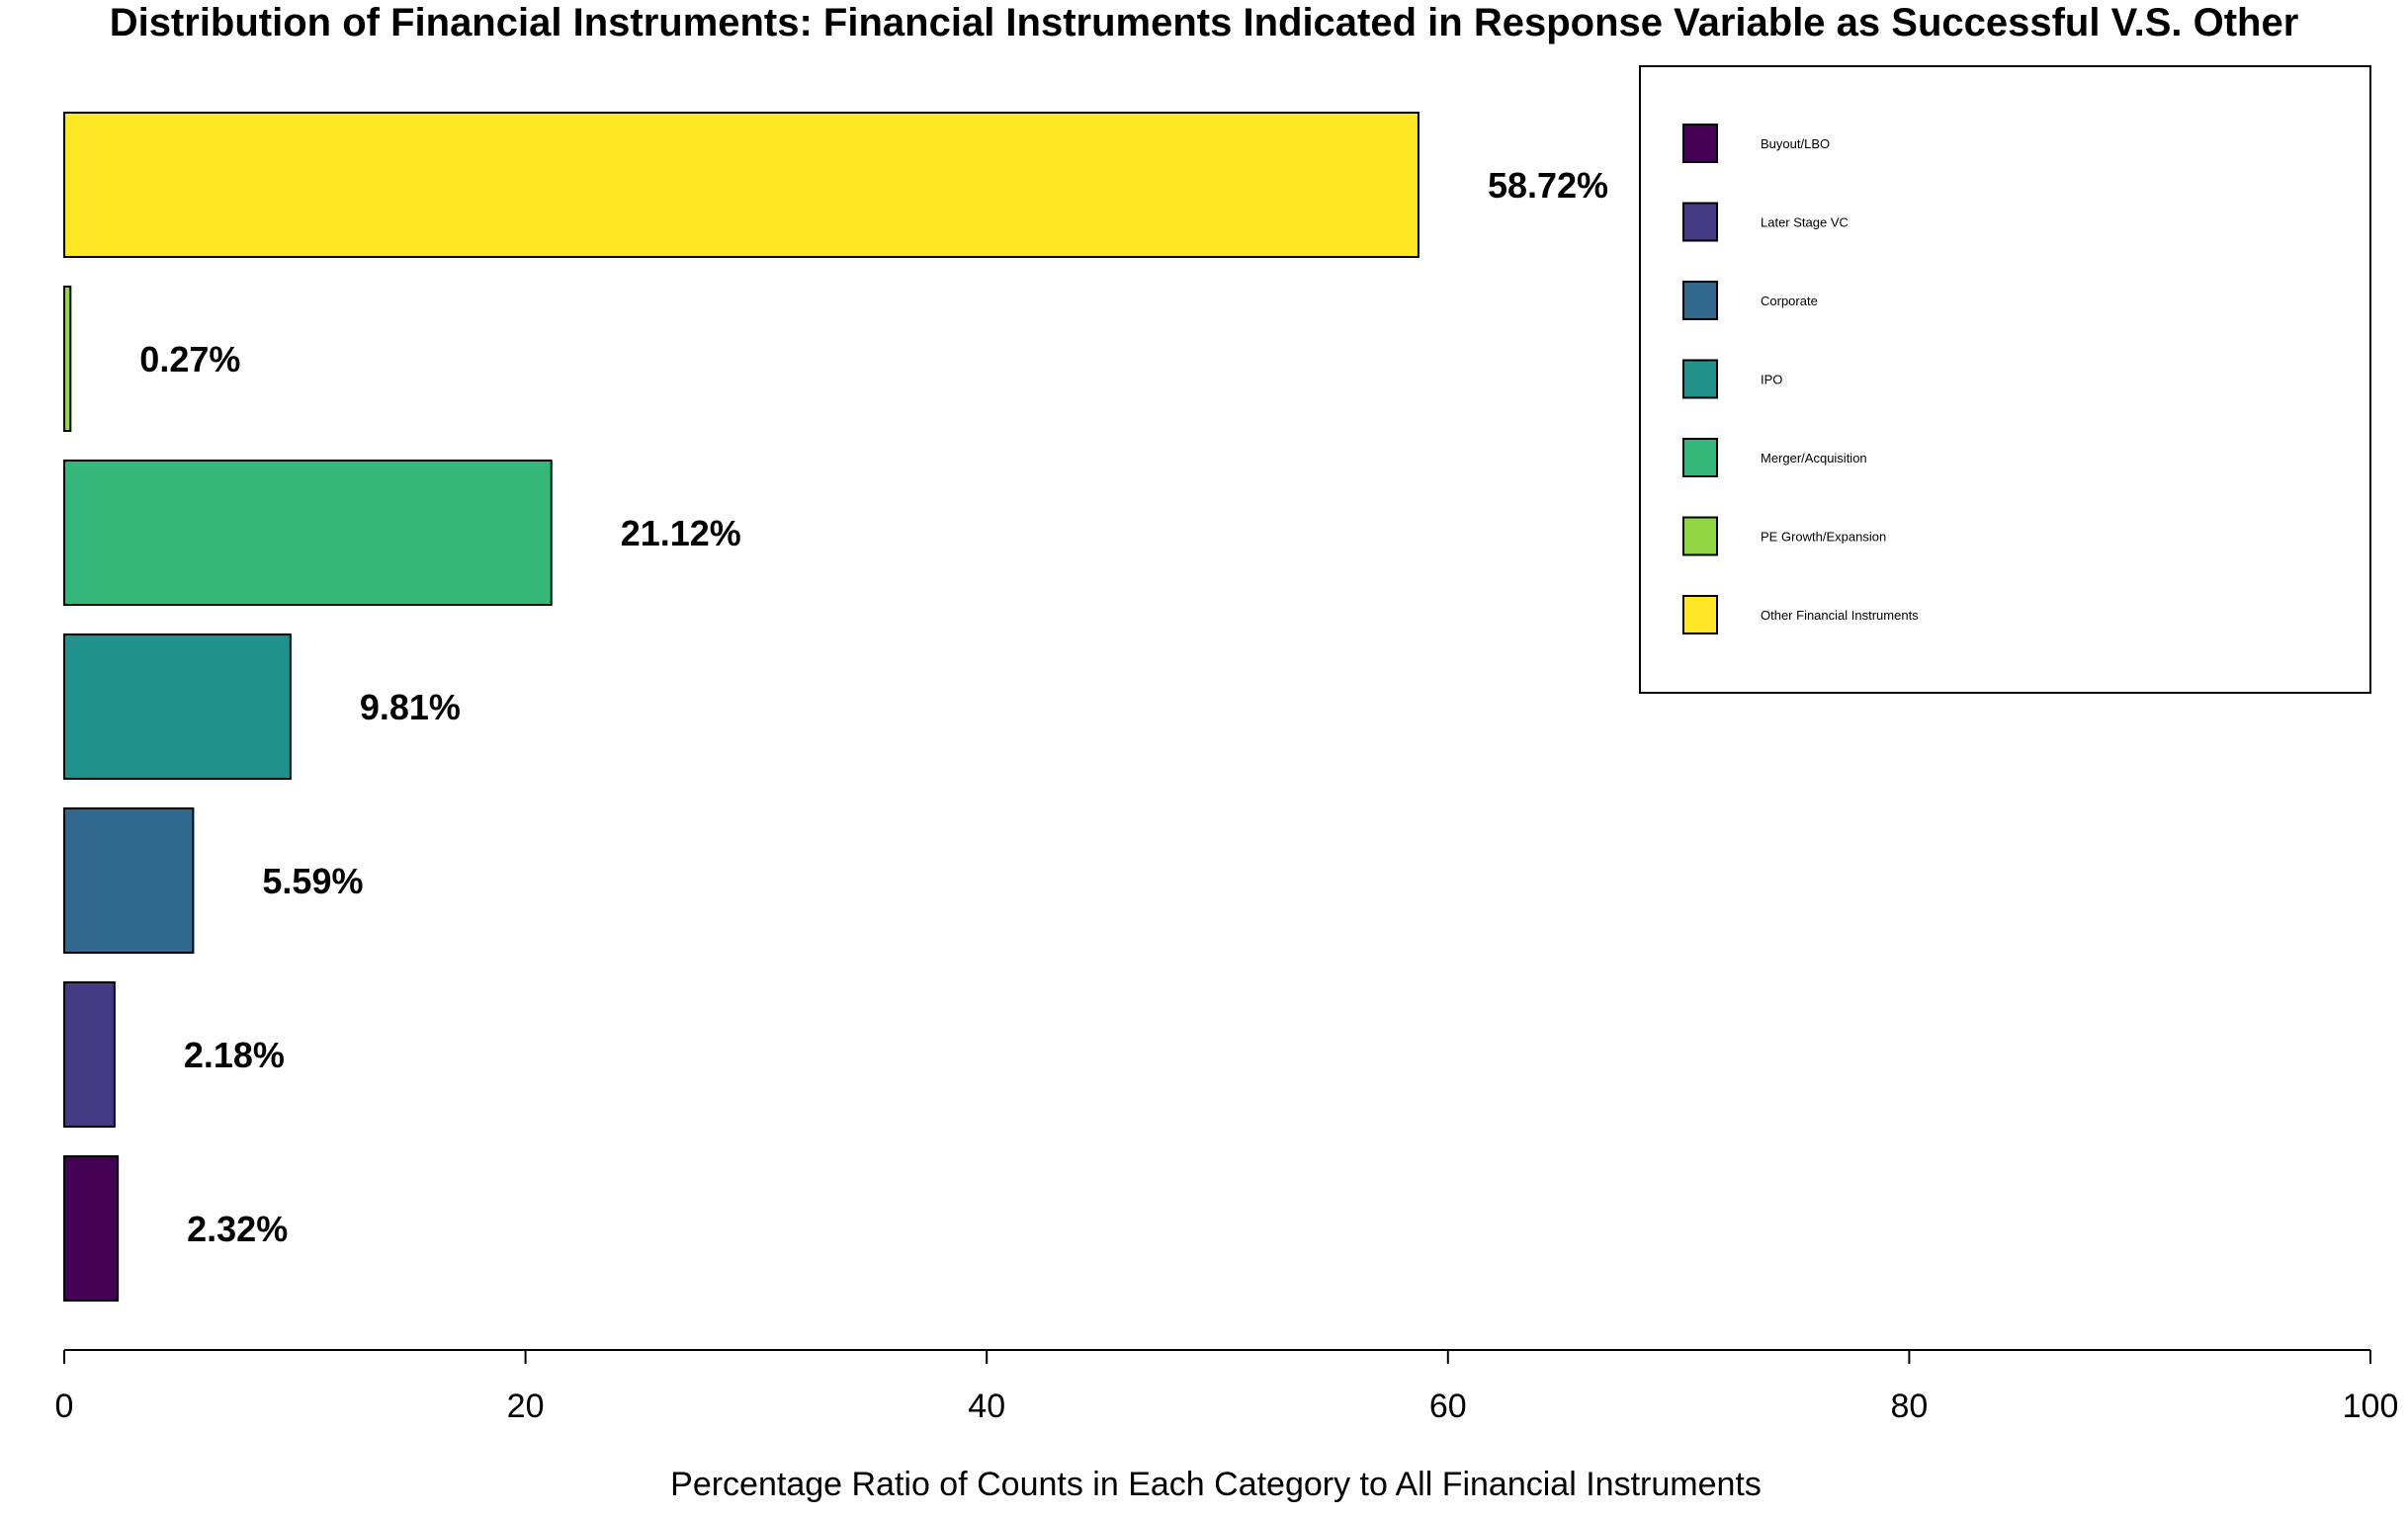 This screenshot has height=1518, width=2408. Describe the element at coordinates (1805, 222) in the screenshot. I see `legend-entry-label: Later Stage VC` at that location.